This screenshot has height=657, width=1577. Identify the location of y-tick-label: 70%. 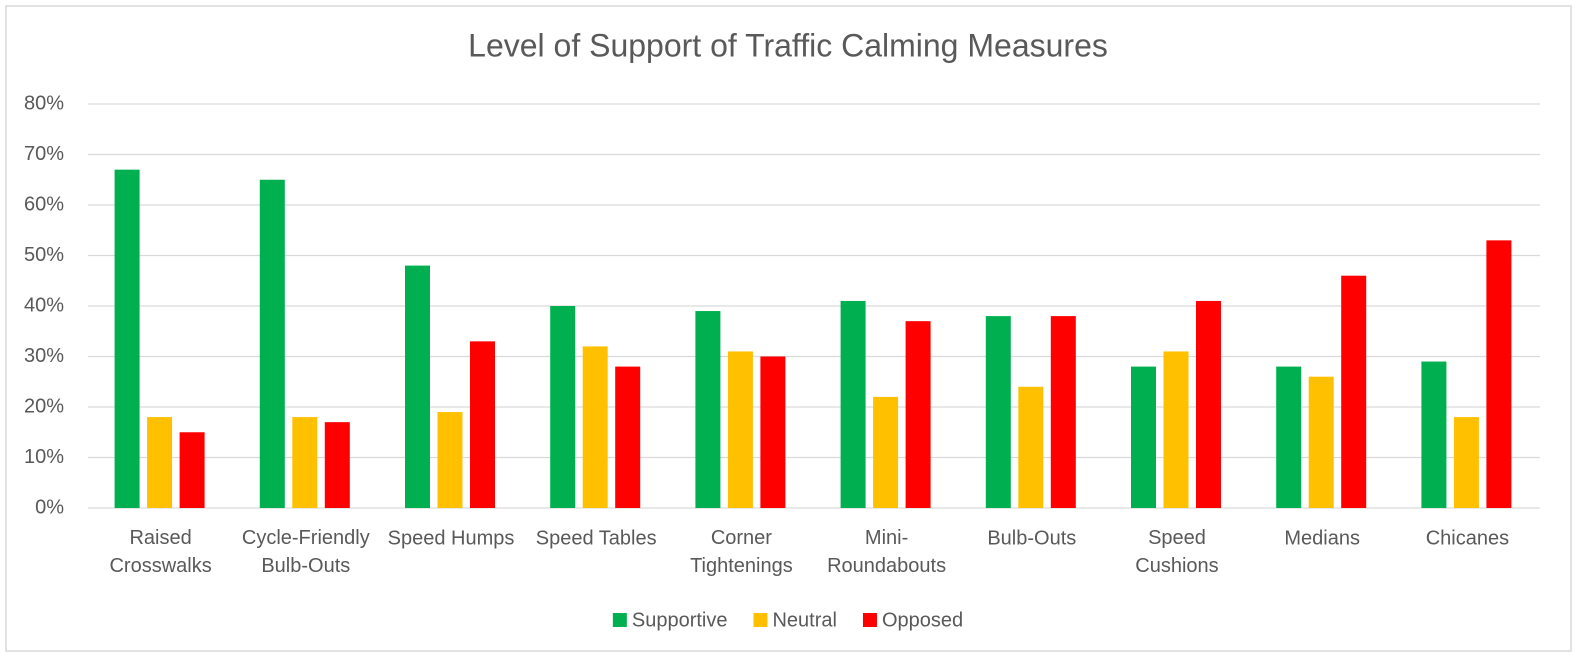
(44, 154).